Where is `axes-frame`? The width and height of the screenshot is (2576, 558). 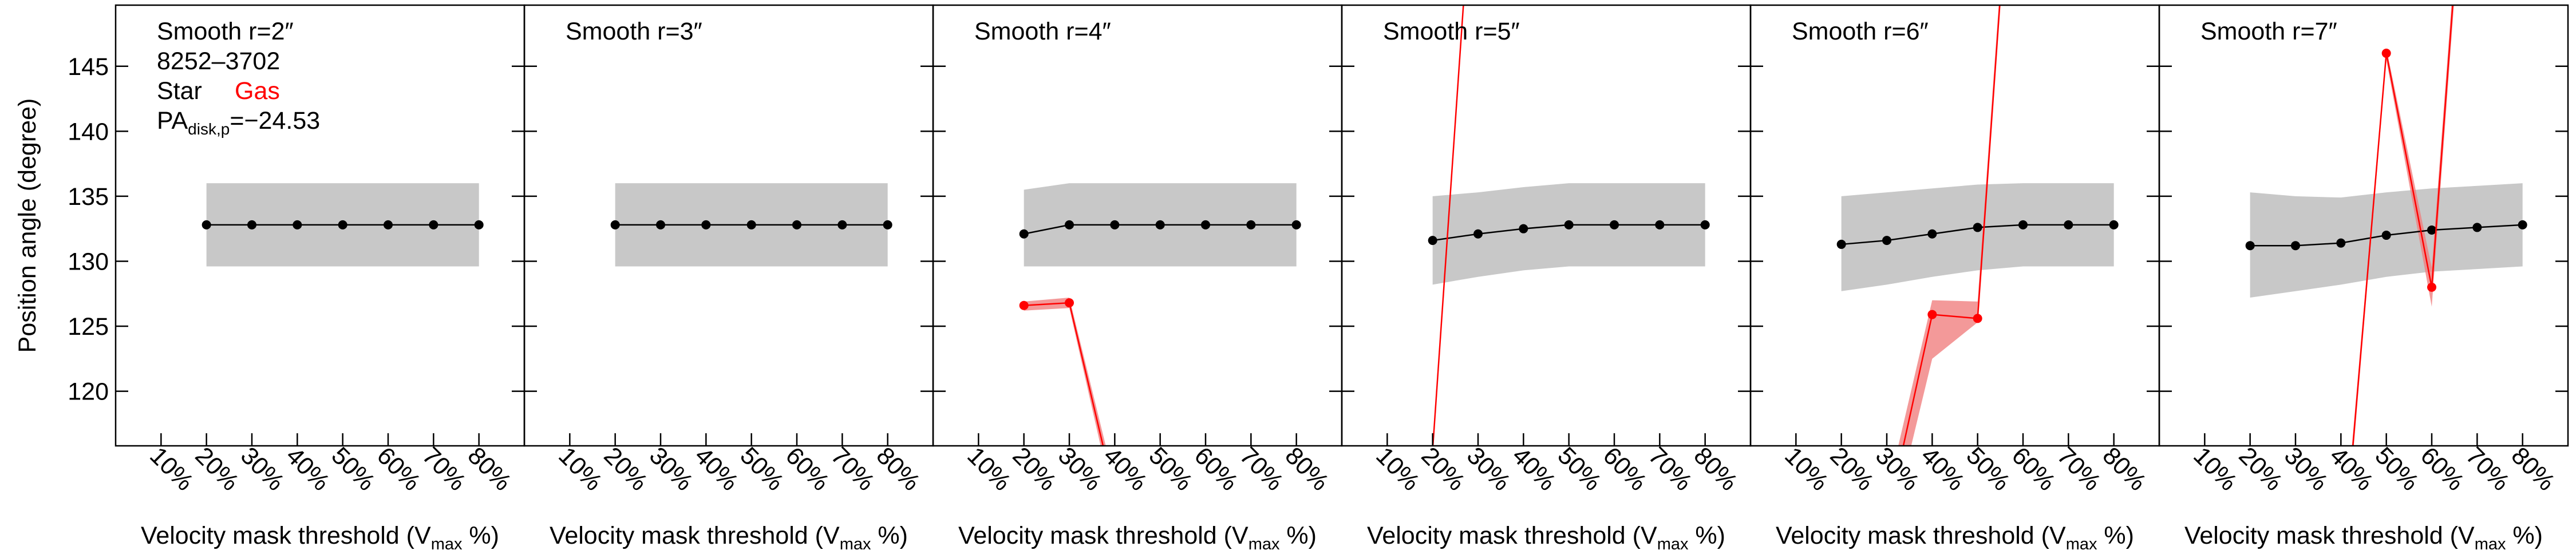
axes-frame is located at coordinates (2363, 225).